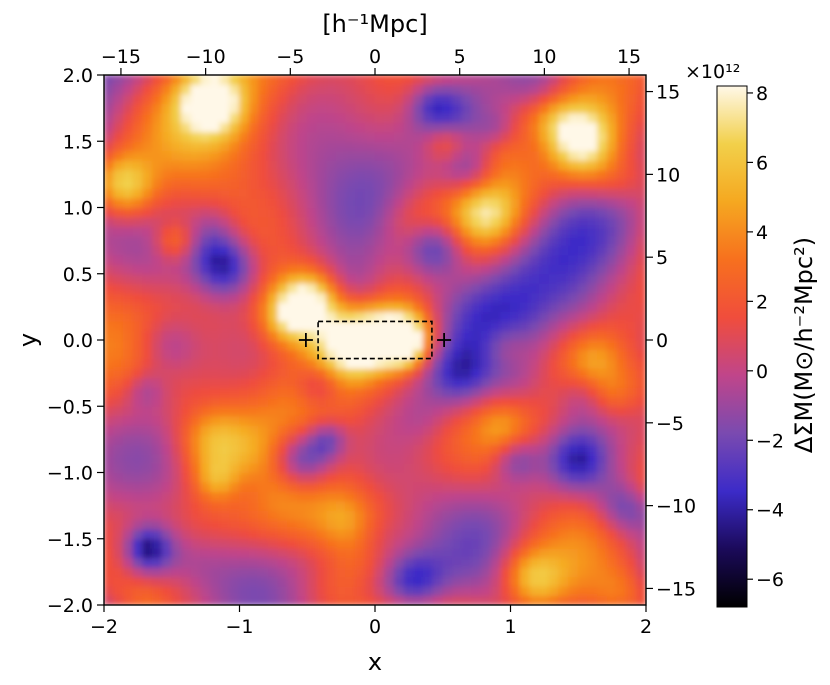  Describe the element at coordinates (305, 340) in the screenshot. I see `plus-marker` at that location.